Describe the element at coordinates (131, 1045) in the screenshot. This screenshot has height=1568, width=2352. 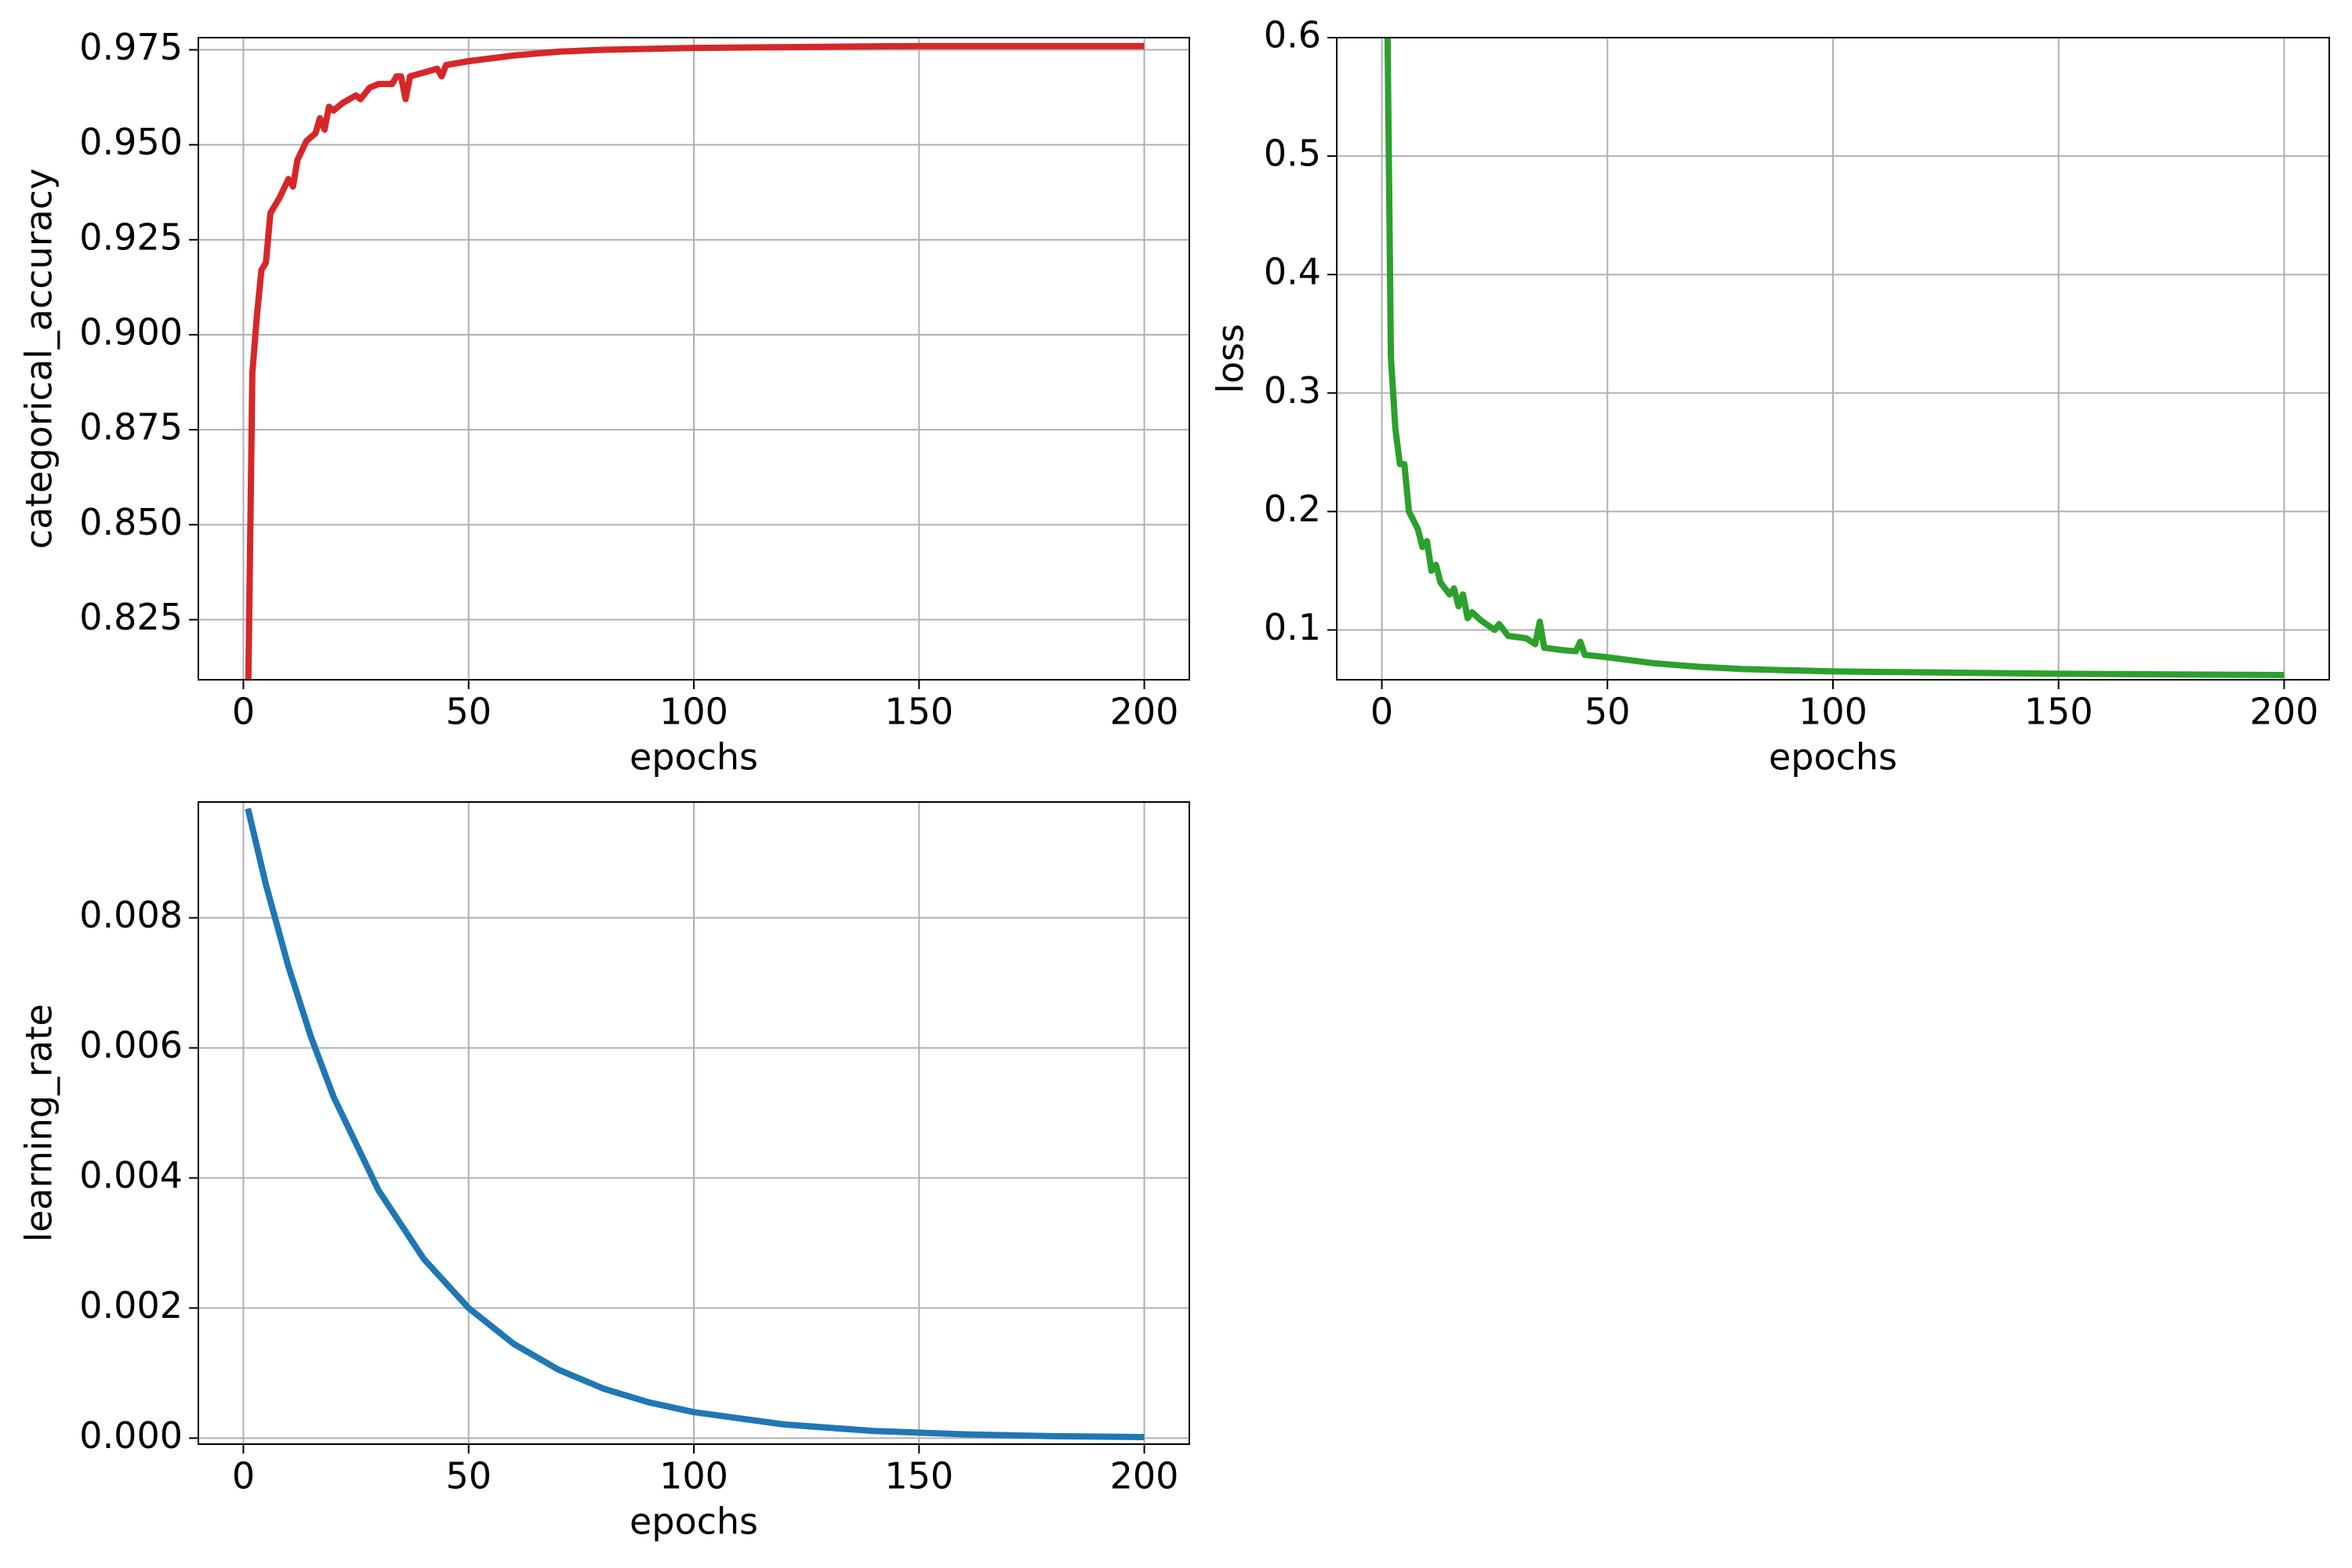
I see `y-tick-label: 0.006` at that location.